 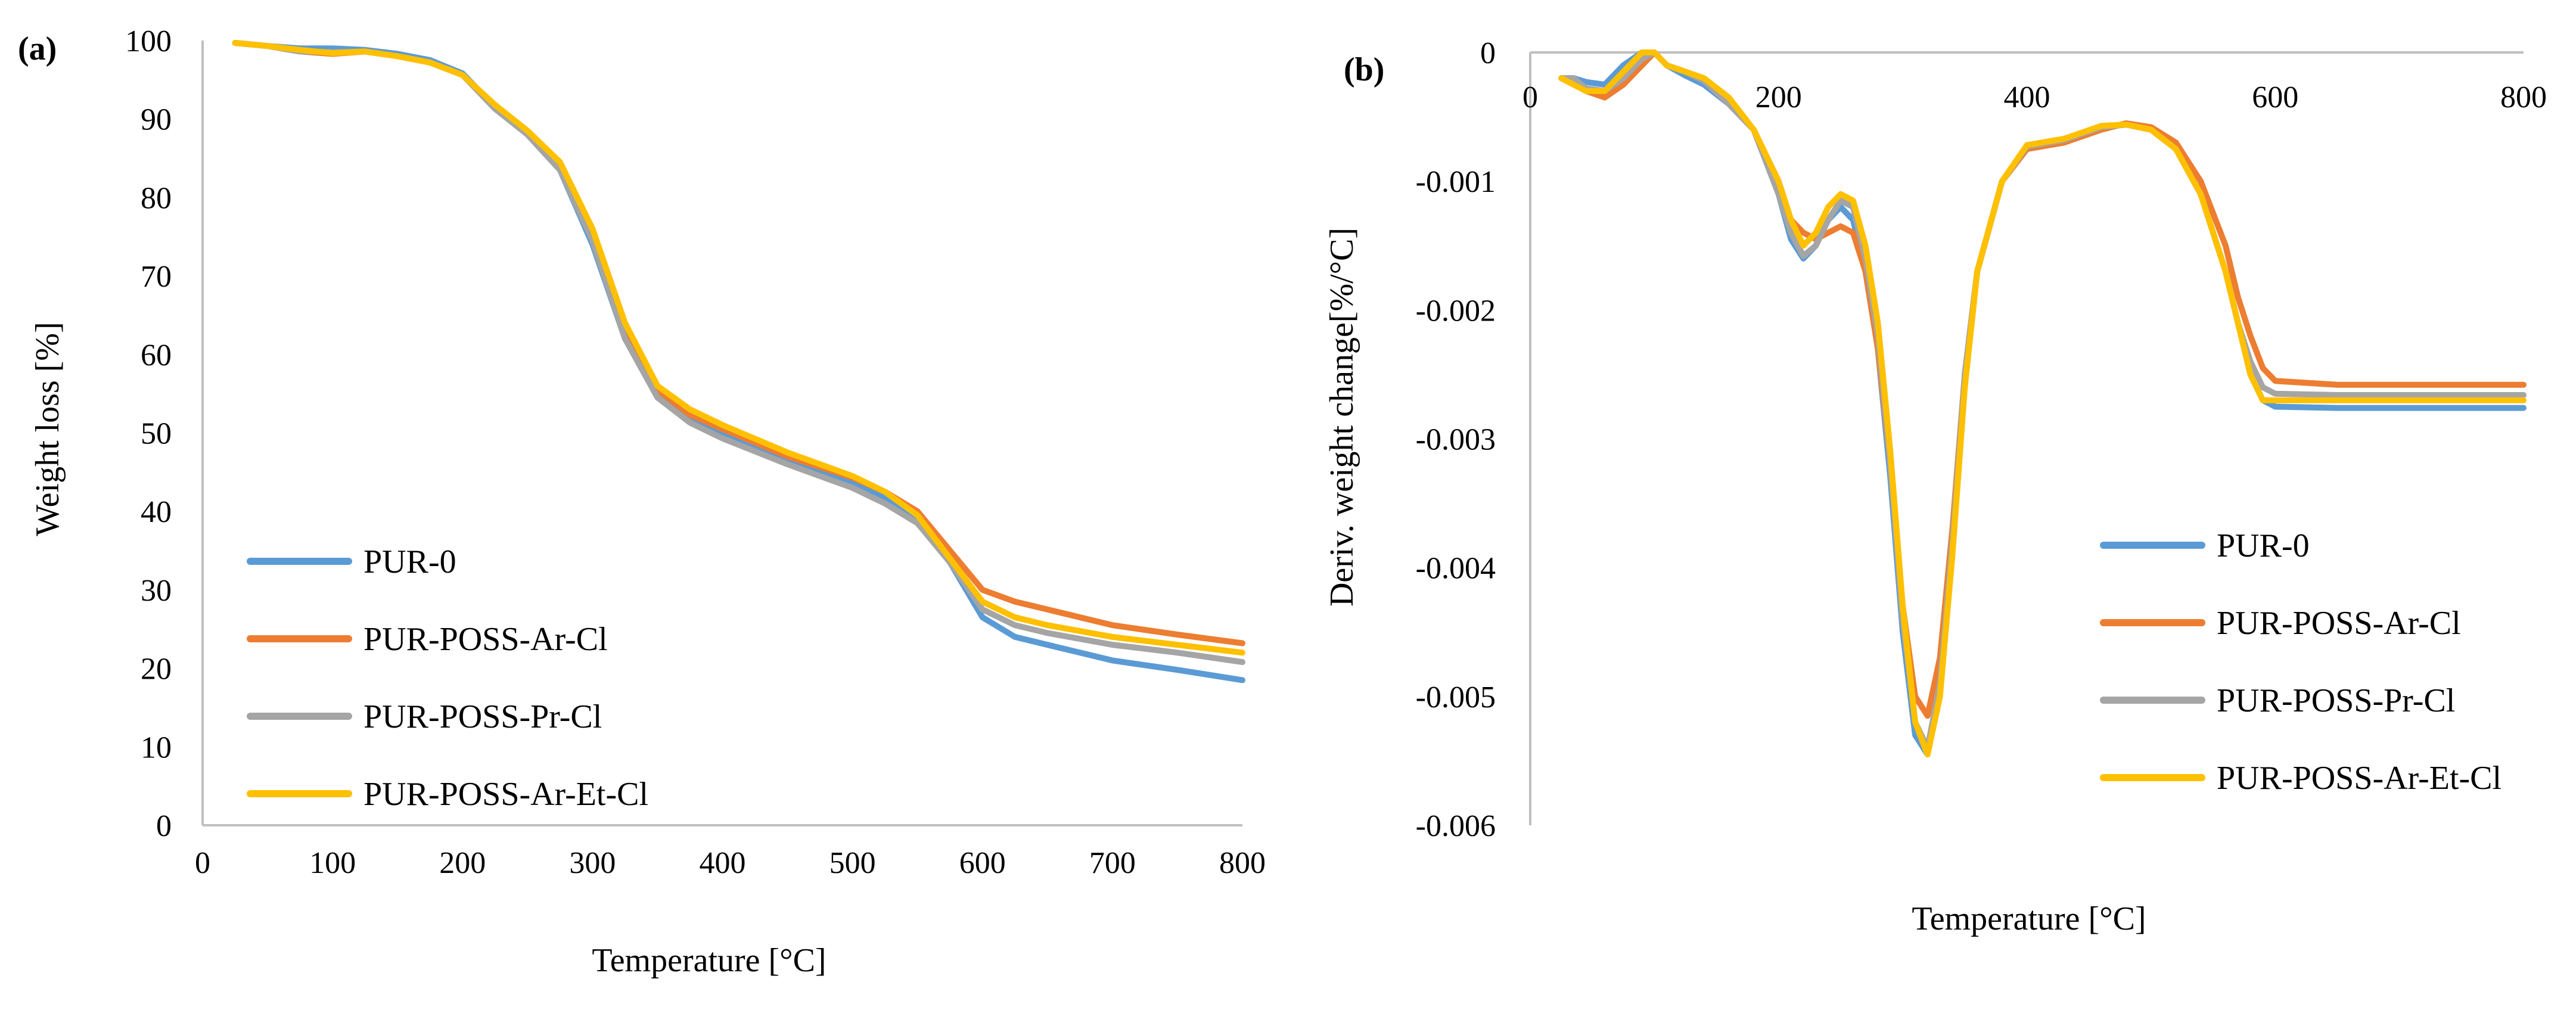 I want to click on y-tick-label-a: 90, so click(x=157, y=120).